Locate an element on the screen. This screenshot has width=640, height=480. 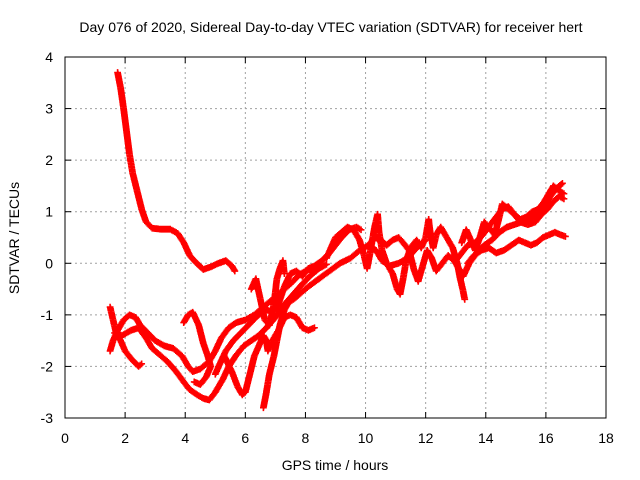
y-tick-label: -1 is located at coordinates (47, 315).